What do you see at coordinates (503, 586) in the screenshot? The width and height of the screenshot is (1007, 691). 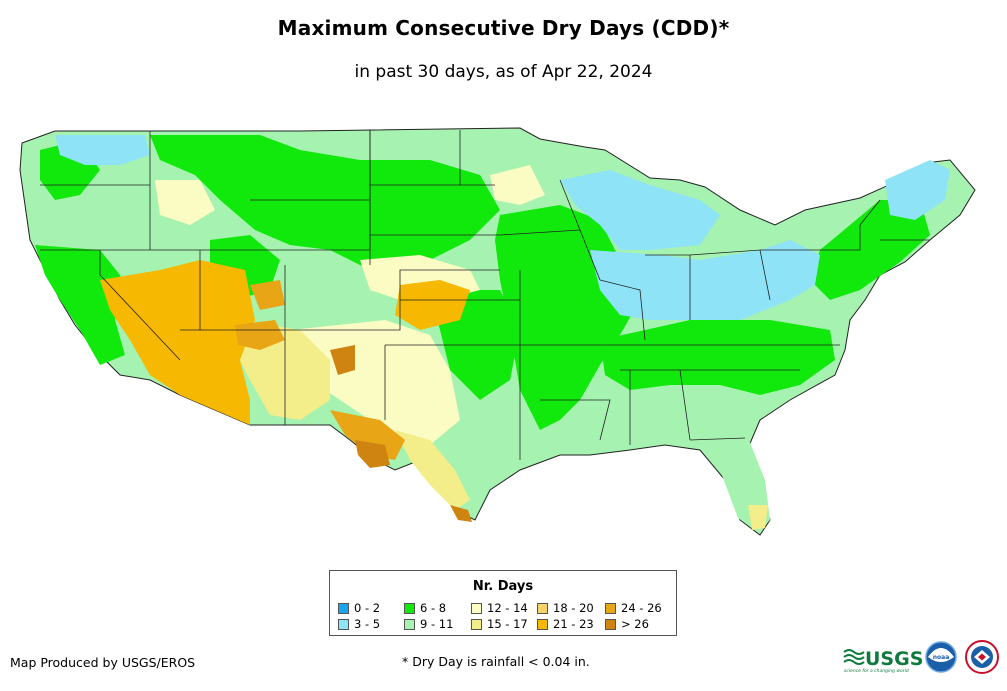 I see `legend-title: Nr. Days` at bounding box center [503, 586].